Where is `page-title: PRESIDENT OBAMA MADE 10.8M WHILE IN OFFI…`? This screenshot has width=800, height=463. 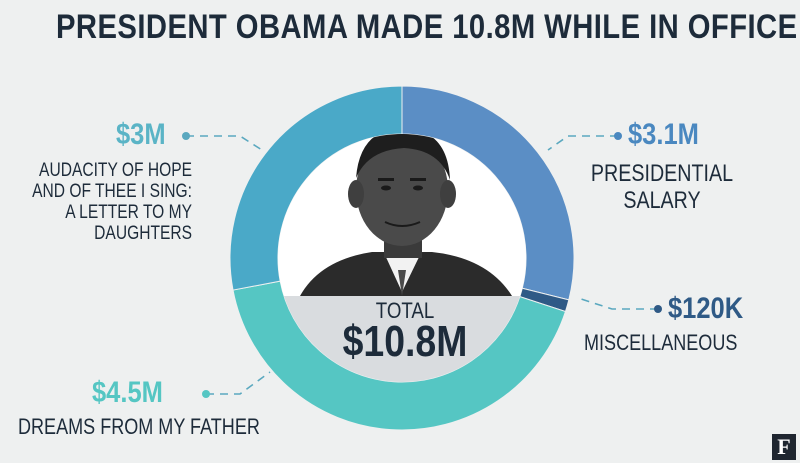
page-title: PRESIDENT OBAMA MADE 10.8M WHILE IN OFFI… is located at coordinates (427, 27).